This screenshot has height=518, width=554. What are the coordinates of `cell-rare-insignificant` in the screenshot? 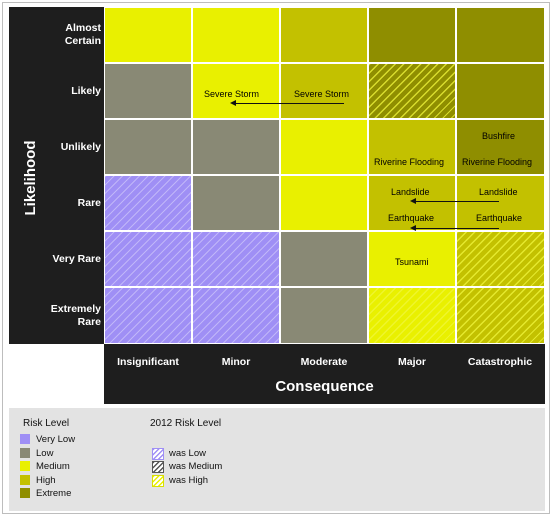 It's located at (148, 203).